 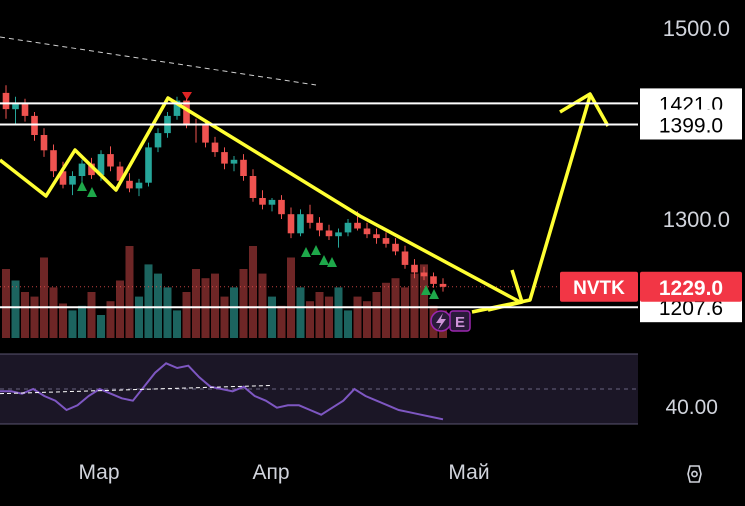 I want to click on ticker-label: NVTK, so click(x=599, y=288).